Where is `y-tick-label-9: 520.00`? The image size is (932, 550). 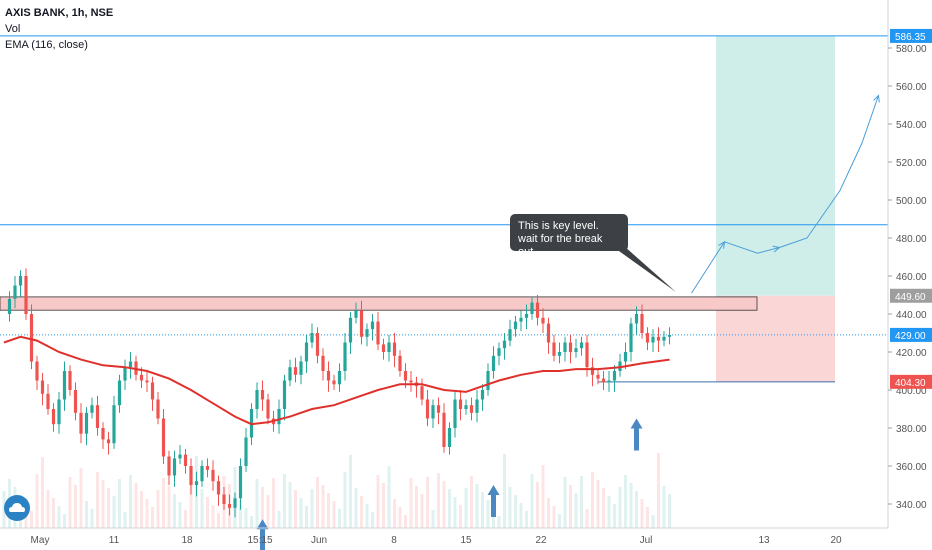
y-tick-label-9: 520.00 is located at coordinates (911, 163).